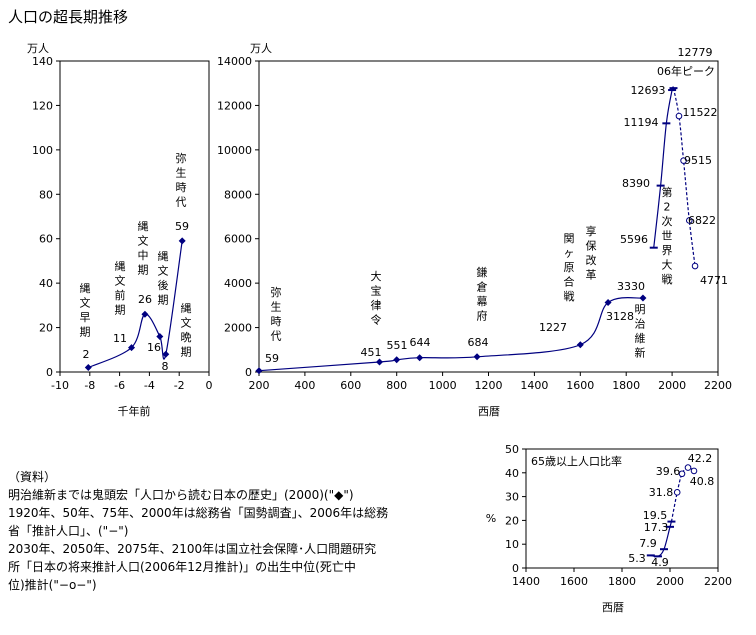  What do you see at coordinates (181, 202) in the screenshot?
I see `data-label: 代` at bounding box center [181, 202].